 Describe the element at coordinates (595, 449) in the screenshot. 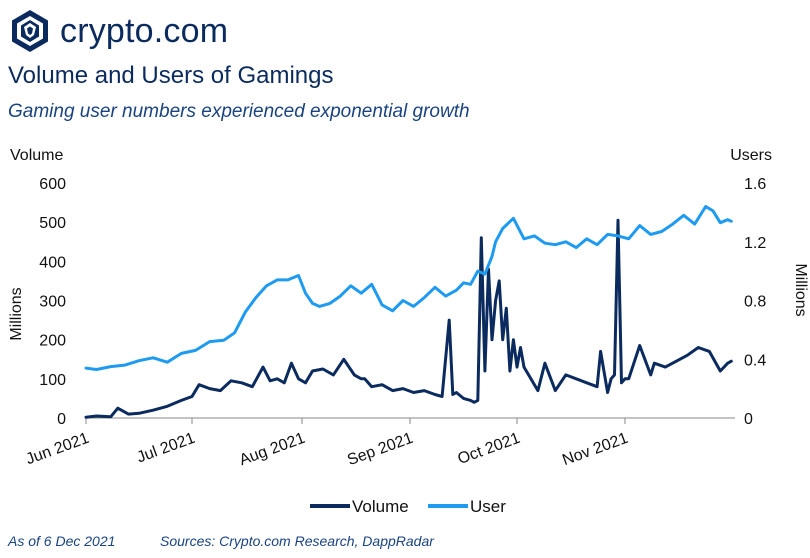

I see `x-tick-label: Nov 2021` at that location.